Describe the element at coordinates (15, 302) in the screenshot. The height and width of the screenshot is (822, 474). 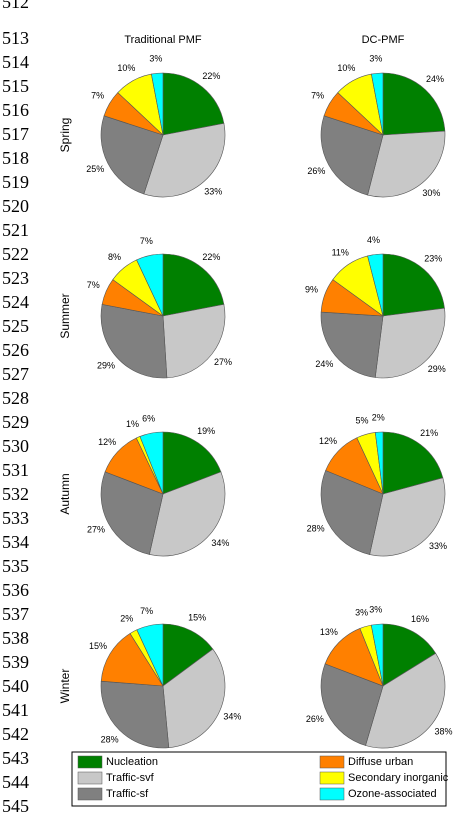
I see `line-number: 524` at that location.